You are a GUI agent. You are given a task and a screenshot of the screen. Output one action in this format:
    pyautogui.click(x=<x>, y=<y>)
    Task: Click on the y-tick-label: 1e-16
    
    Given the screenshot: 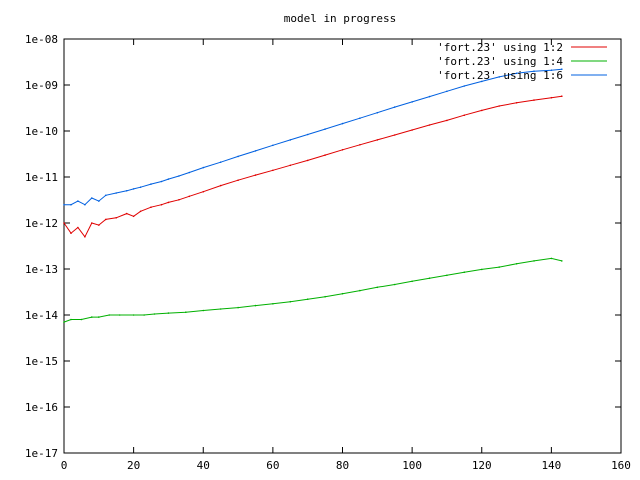 What is the action you would take?
    pyautogui.click(x=41, y=407)
    